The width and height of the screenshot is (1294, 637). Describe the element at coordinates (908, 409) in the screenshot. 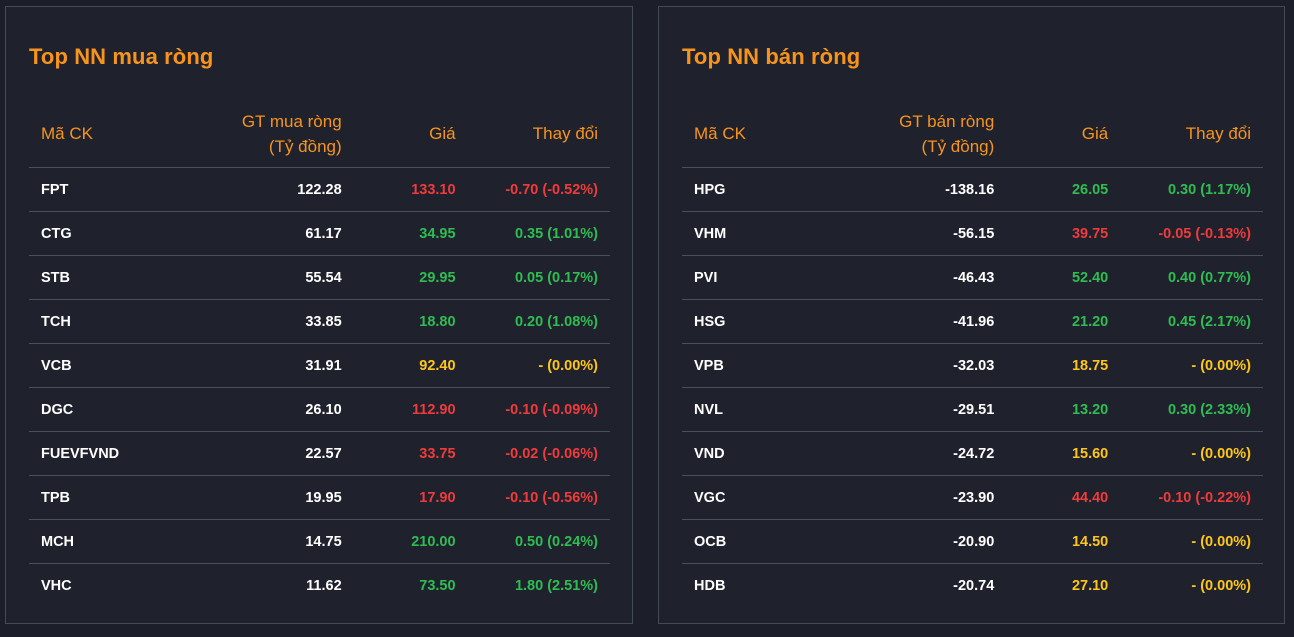

I see `net-value: -29.51` at that location.